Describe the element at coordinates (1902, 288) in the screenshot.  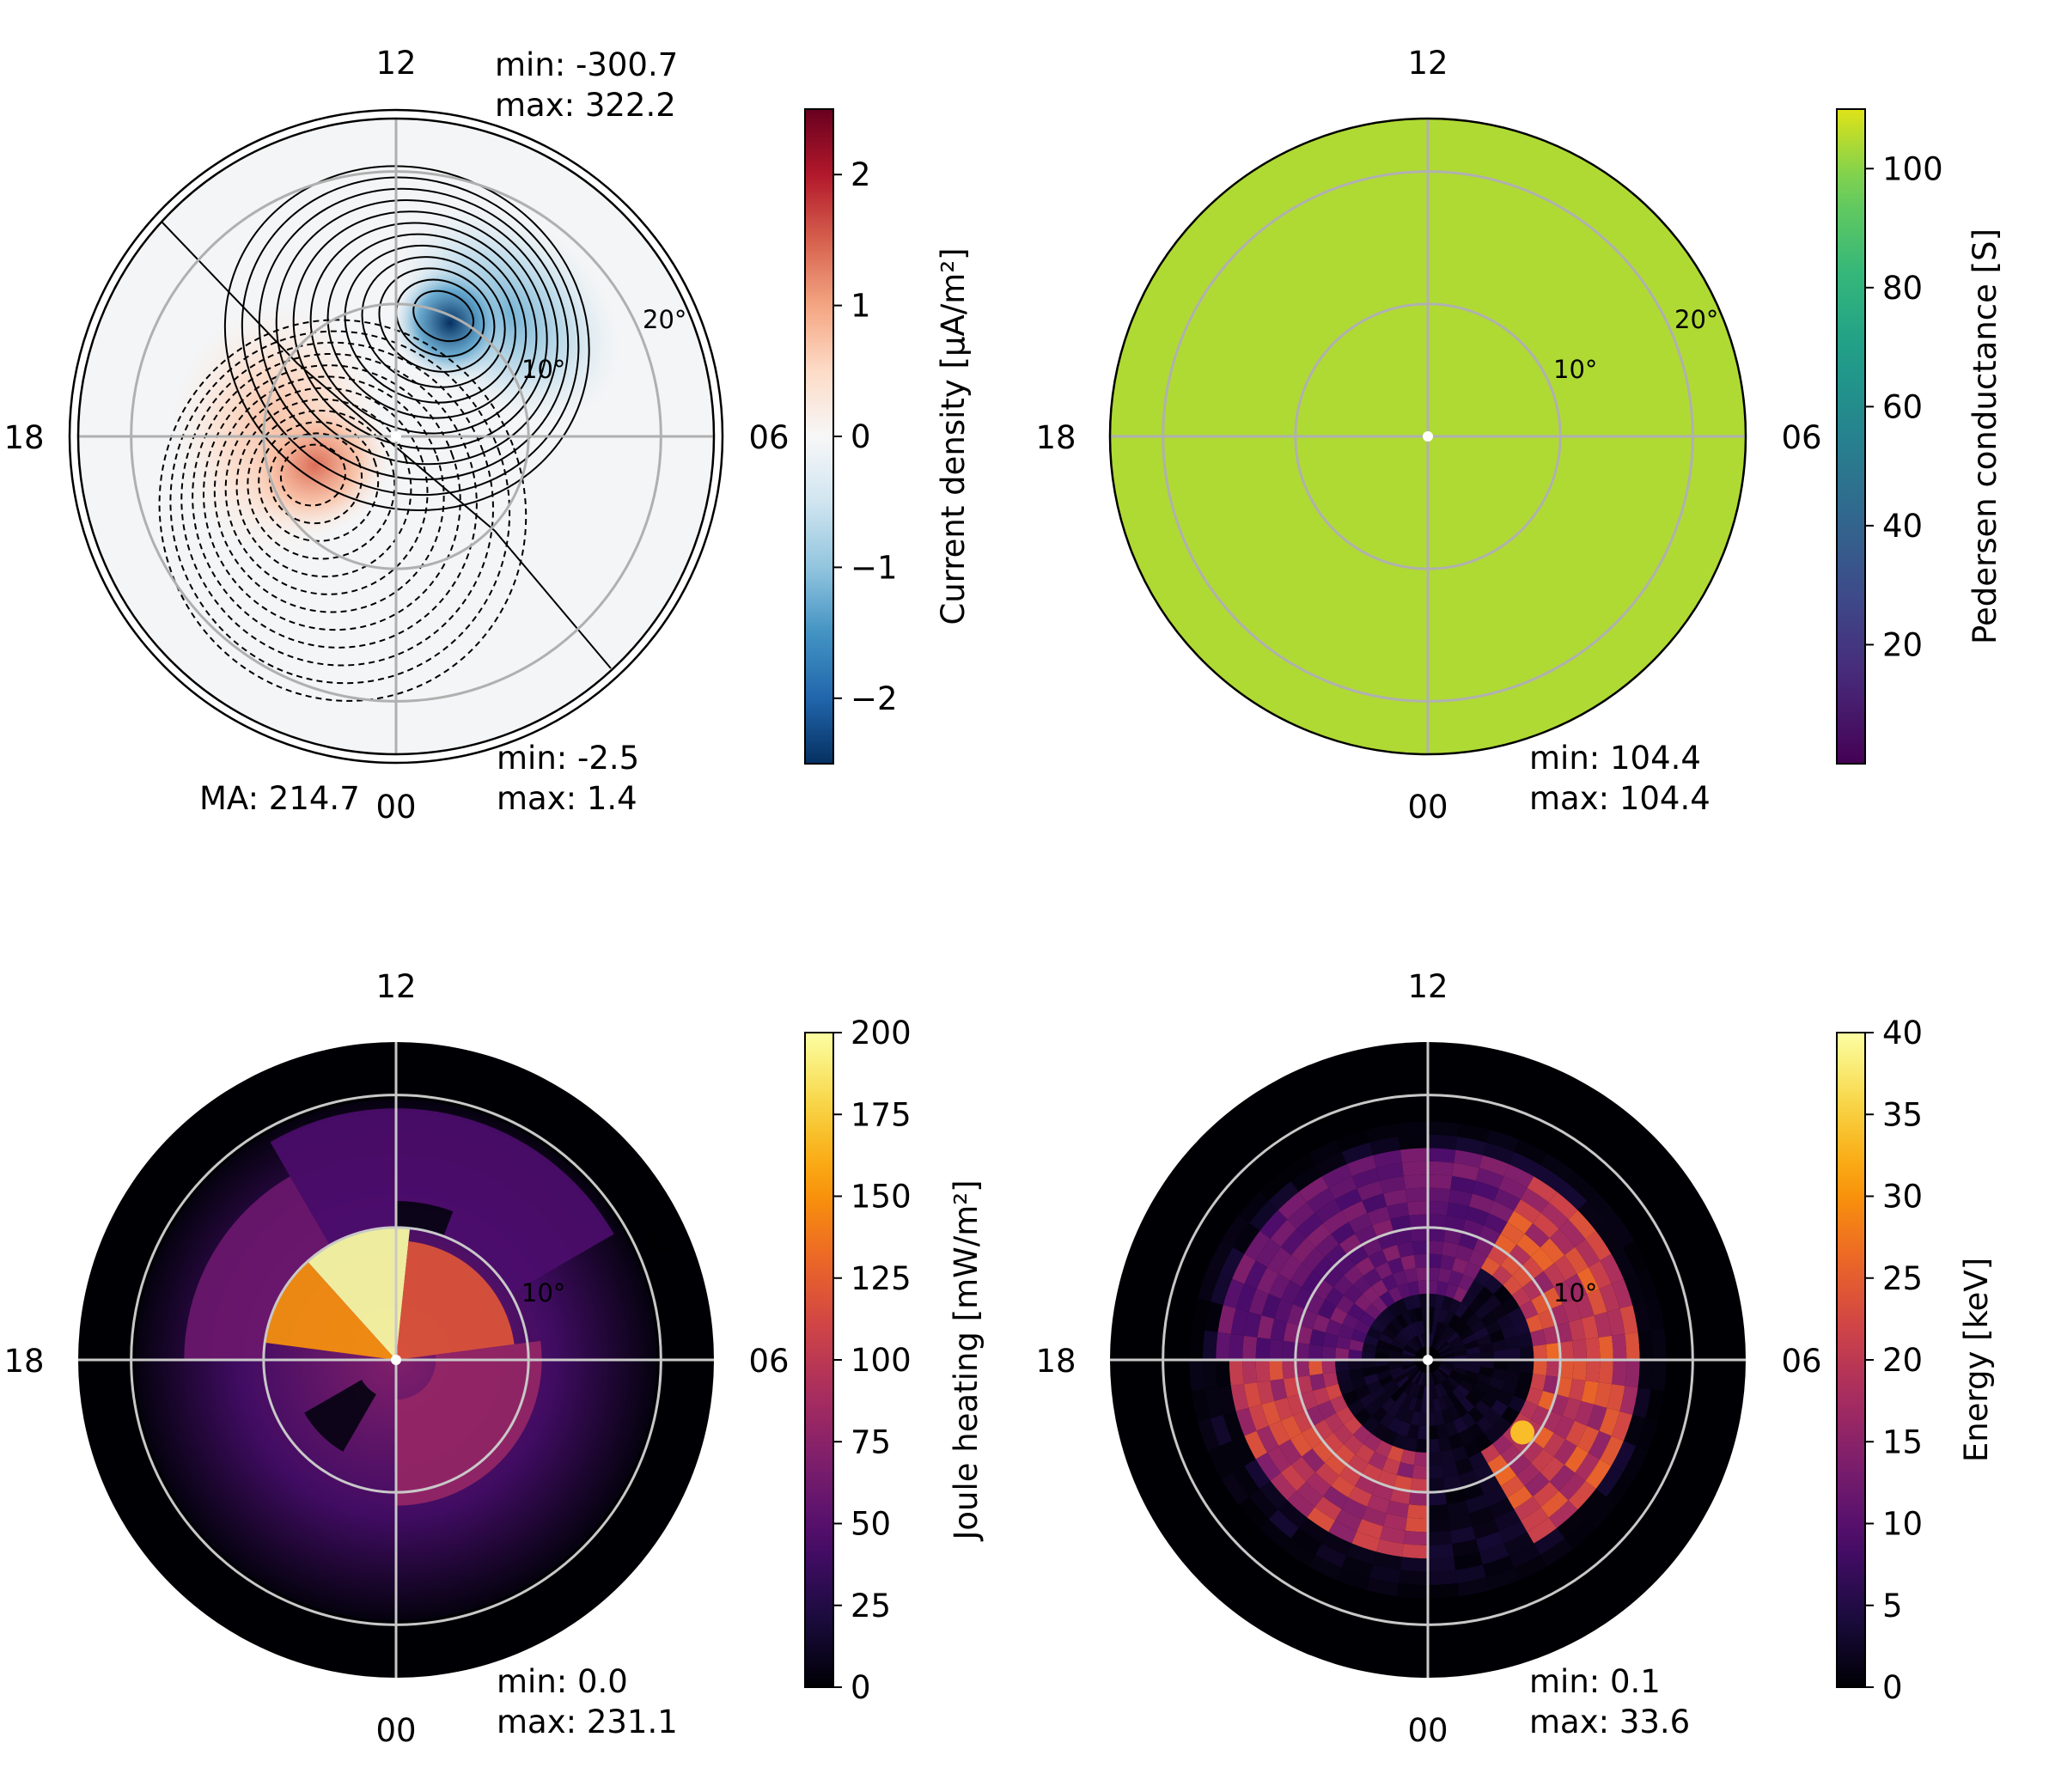
I see `colorbar-tick-label: 80` at that location.